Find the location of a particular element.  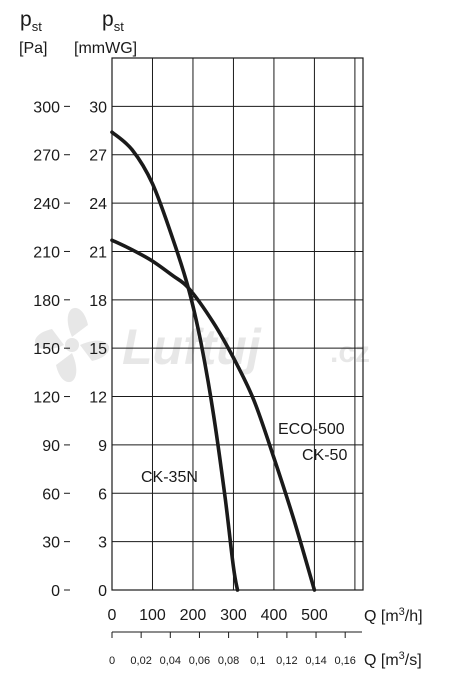

y-right-tick-label: 0 is located at coordinates (102, 591).